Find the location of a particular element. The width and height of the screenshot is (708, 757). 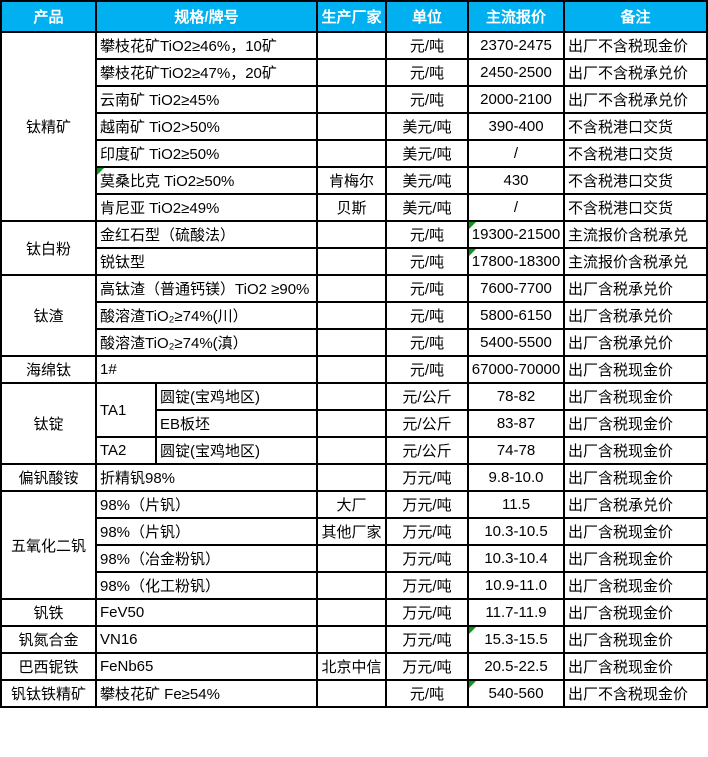

manufacturer-cell: 北京中信 is located at coordinates (352, 666).